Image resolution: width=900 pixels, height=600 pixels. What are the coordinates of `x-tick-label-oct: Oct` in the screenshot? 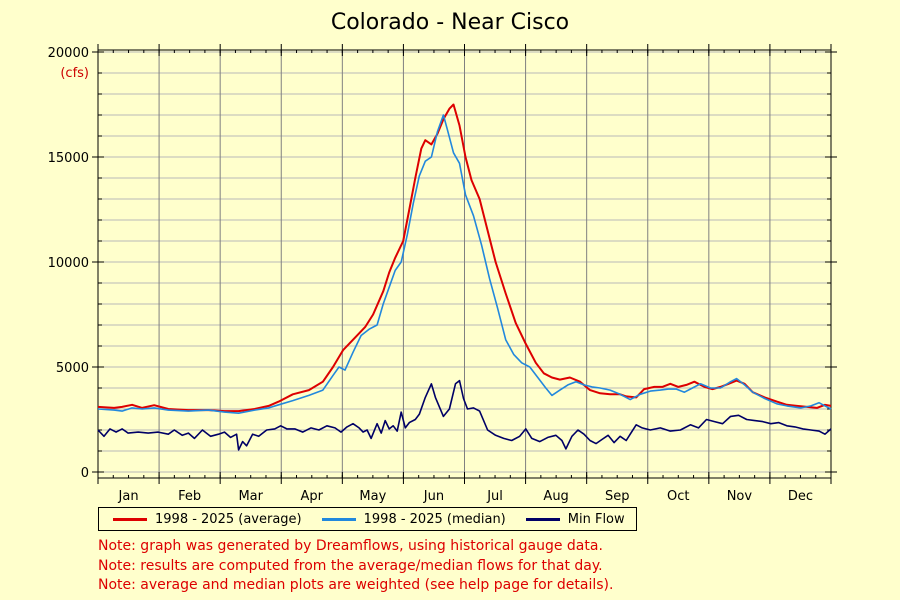 It's located at (678, 496).